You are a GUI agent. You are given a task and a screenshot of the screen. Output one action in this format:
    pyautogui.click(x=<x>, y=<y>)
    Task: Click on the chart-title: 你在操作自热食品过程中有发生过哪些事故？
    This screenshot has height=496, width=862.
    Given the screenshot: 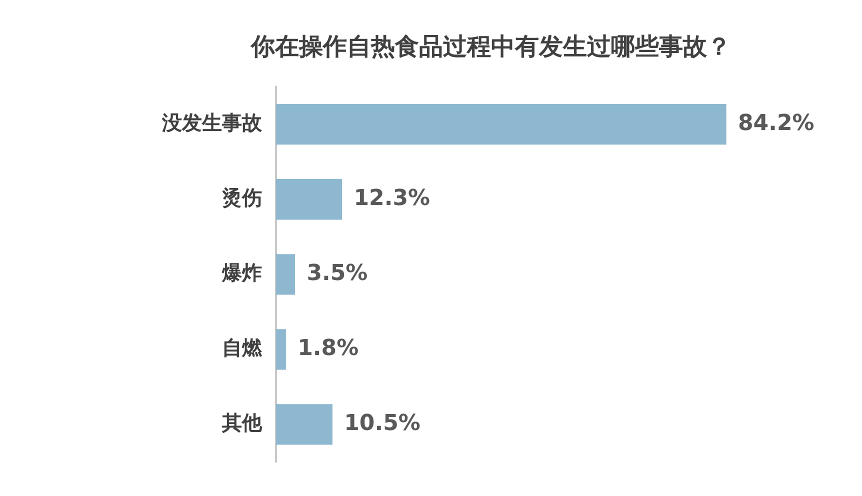 What is the action you would take?
    pyautogui.click(x=490, y=46)
    